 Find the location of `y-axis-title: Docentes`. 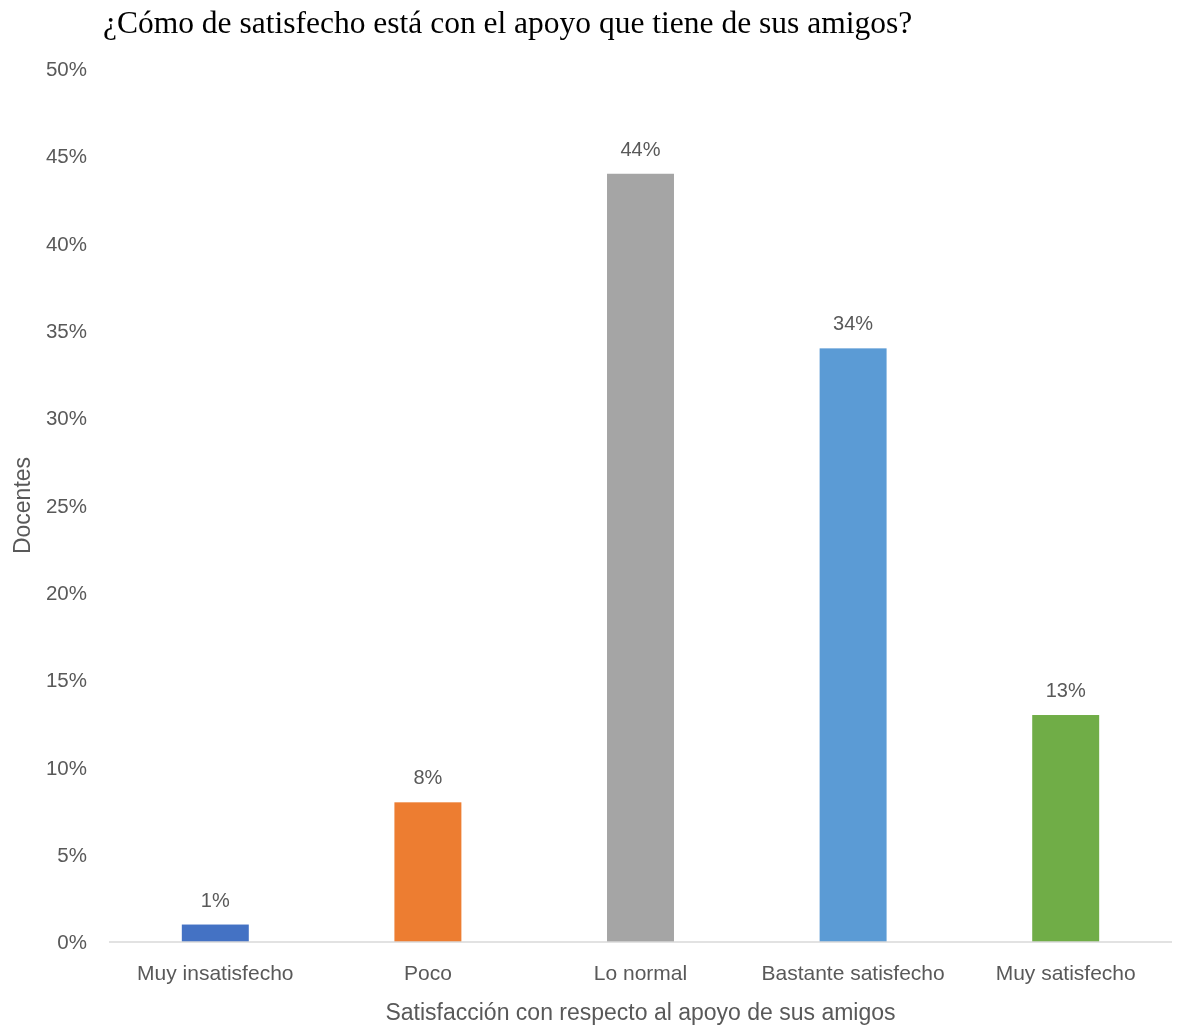

y-axis-title: Docentes is located at coordinates (22, 505).